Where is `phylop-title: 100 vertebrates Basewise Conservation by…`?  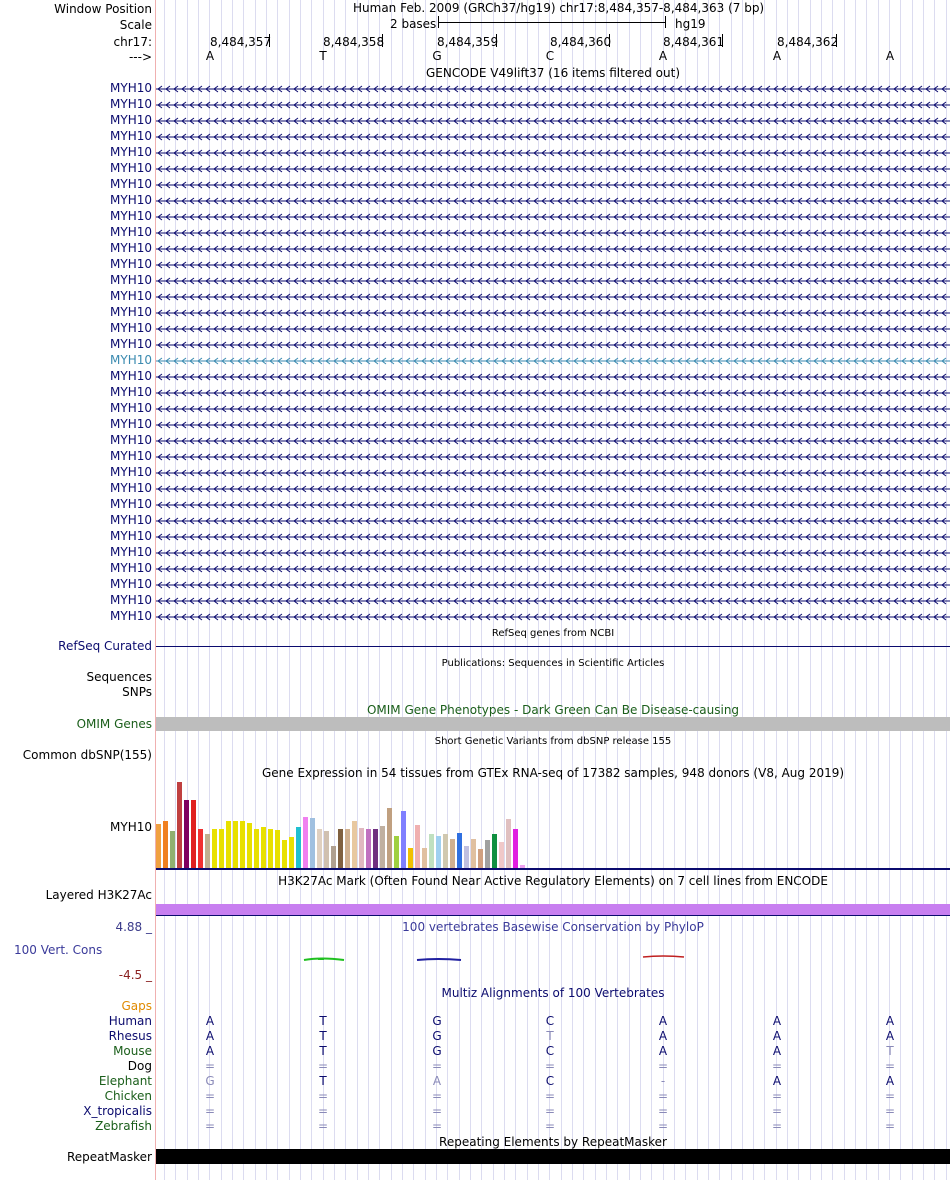
phylop-title: 100 vertebrates Basewise Conservation by… is located at coordinates (553, 927).